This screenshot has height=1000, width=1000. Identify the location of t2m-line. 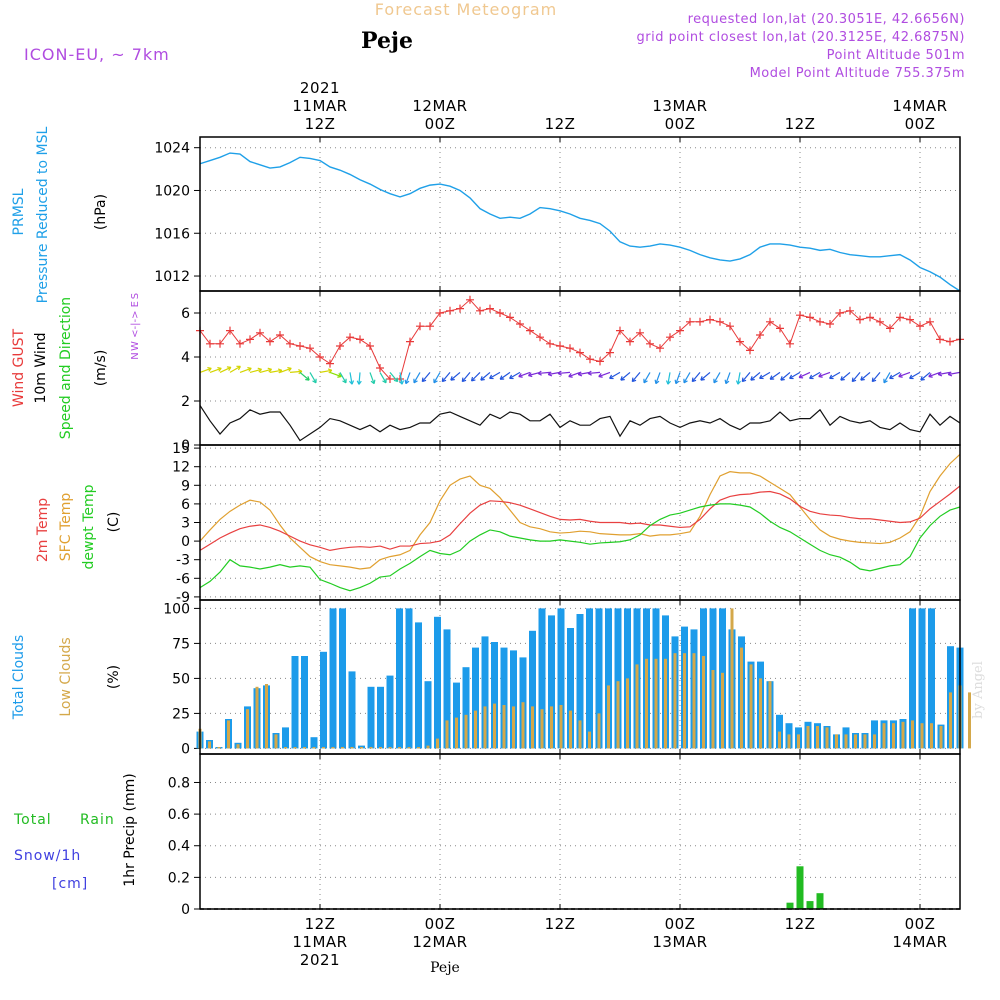
(580, 518).